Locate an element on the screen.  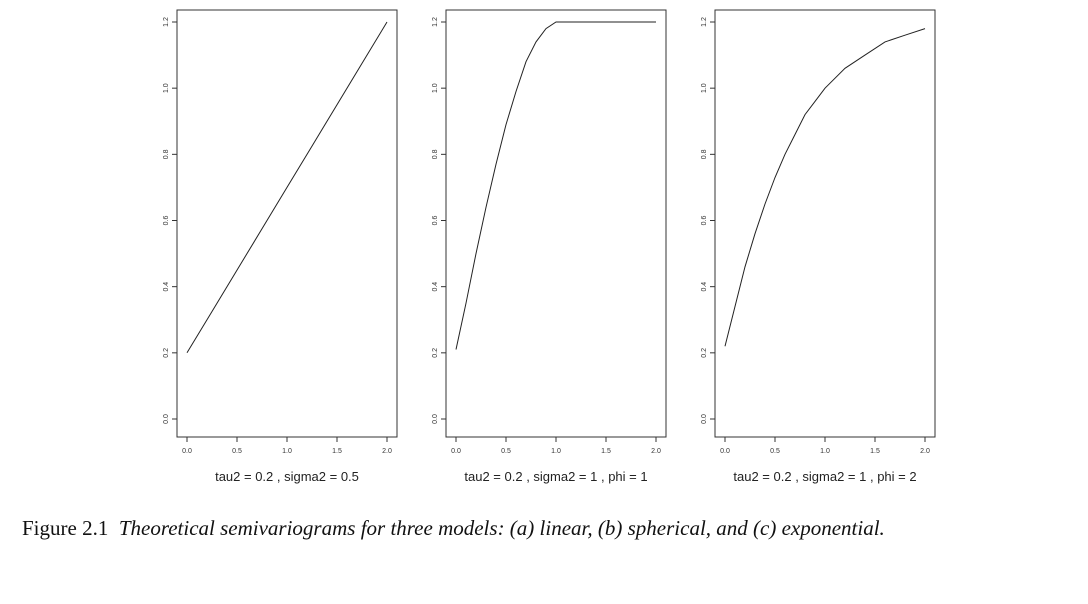
x-tick-label-1: 1.0 is located at coordinates (287, 451).